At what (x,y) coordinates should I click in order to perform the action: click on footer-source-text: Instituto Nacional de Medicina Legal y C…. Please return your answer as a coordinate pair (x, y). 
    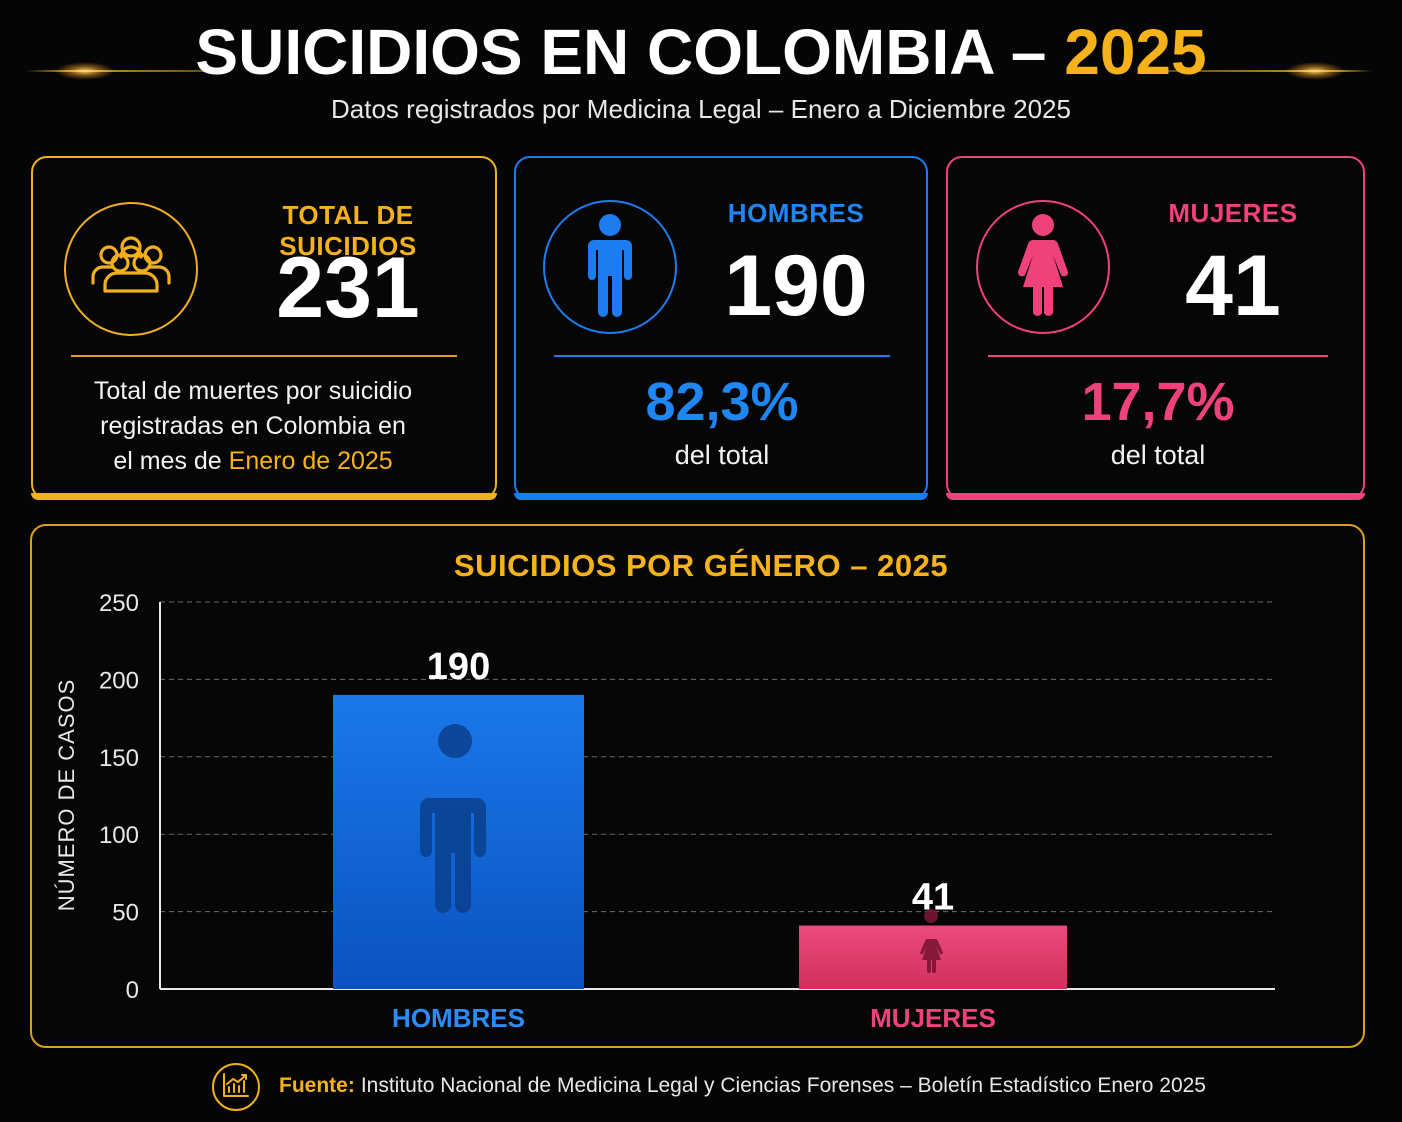
    Looking at the image, I should click on (783, 1085).